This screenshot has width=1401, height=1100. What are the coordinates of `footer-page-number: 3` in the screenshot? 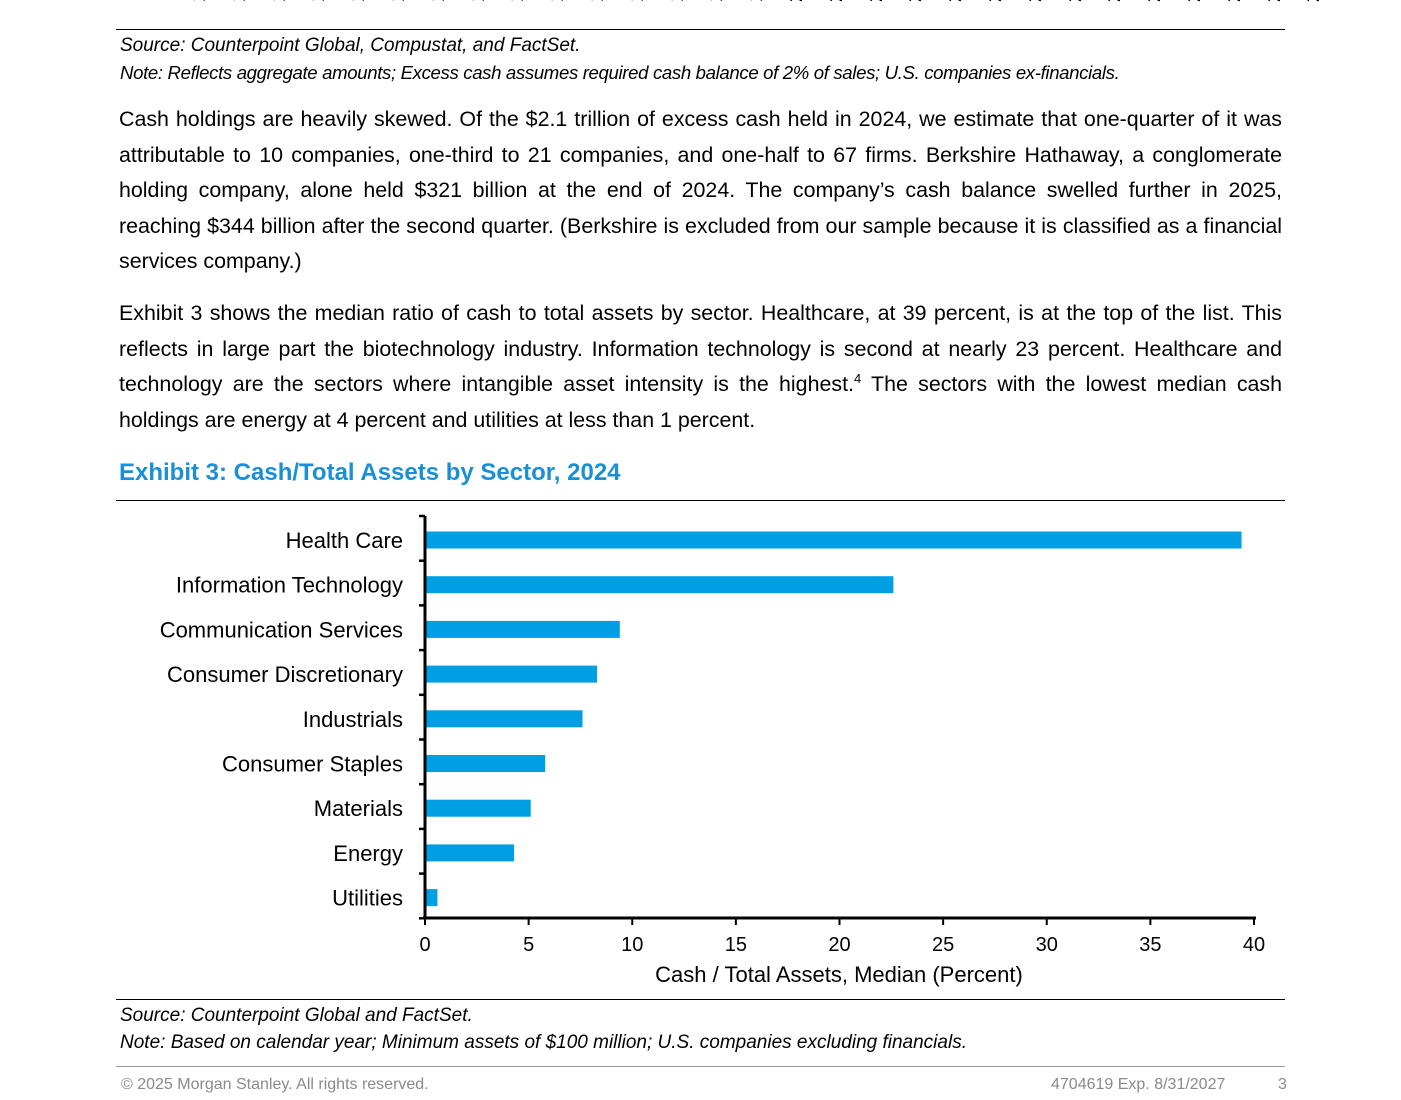 It's located at (1282, 1084).